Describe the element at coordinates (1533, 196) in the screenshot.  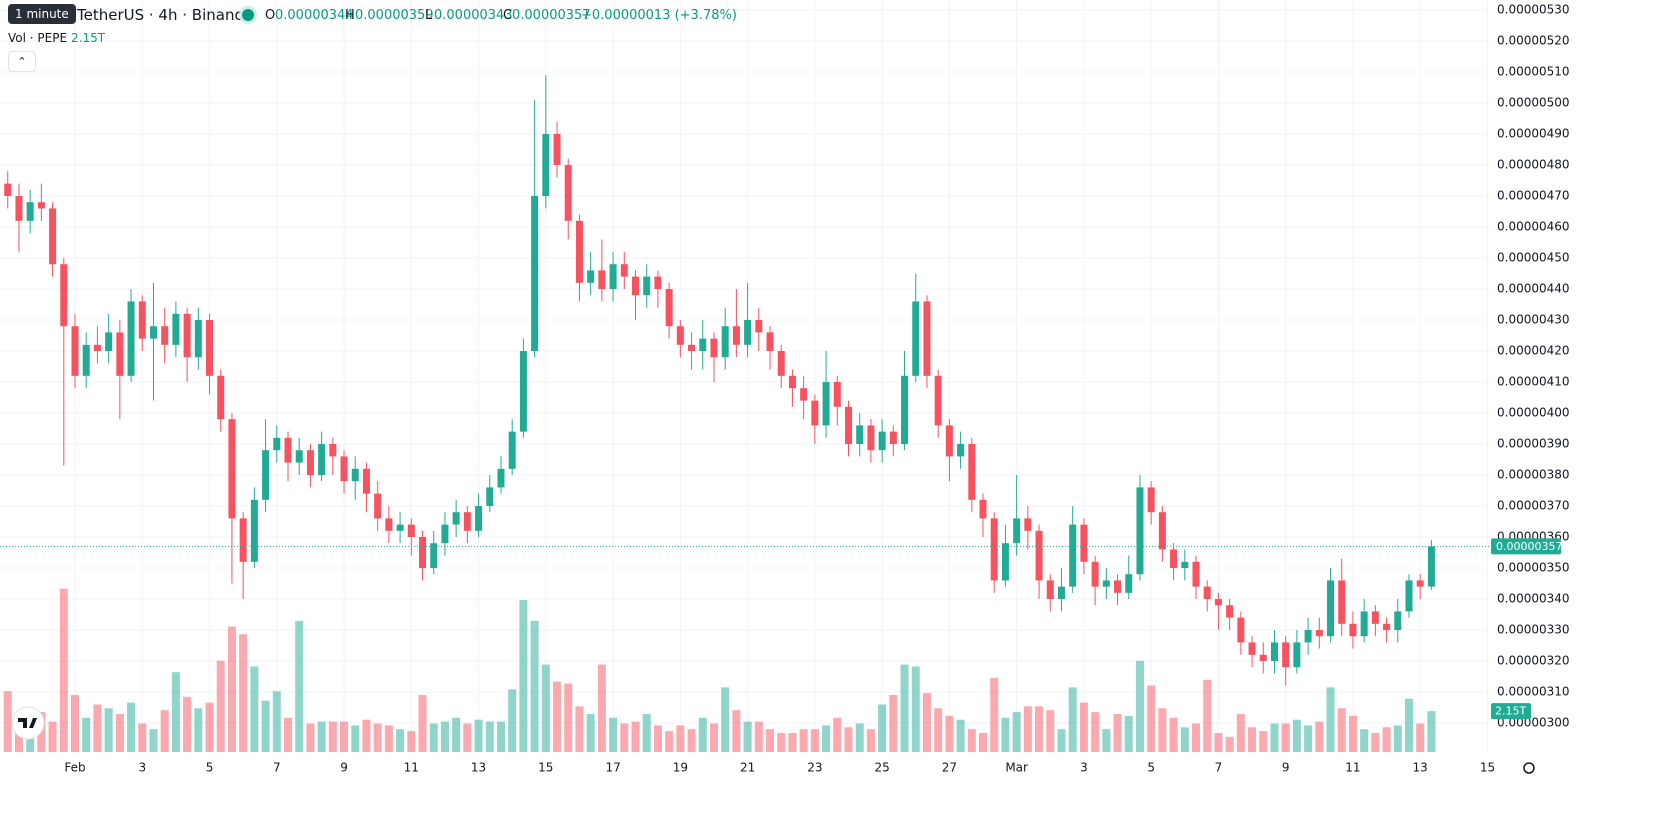
I see `y-tick-label: 0.00000470` at that location.